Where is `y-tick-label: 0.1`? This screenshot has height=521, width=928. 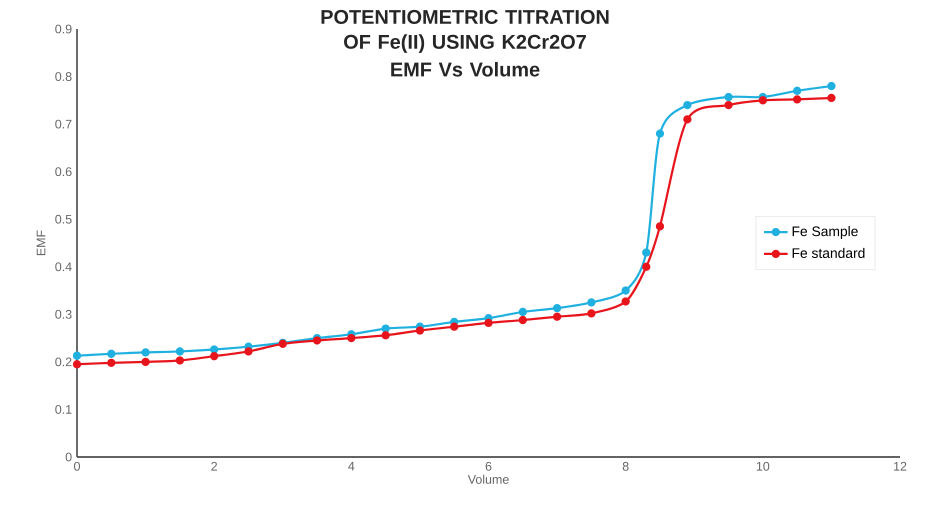 y-tick-label: 0.1 is located at coordinates (63, 409).